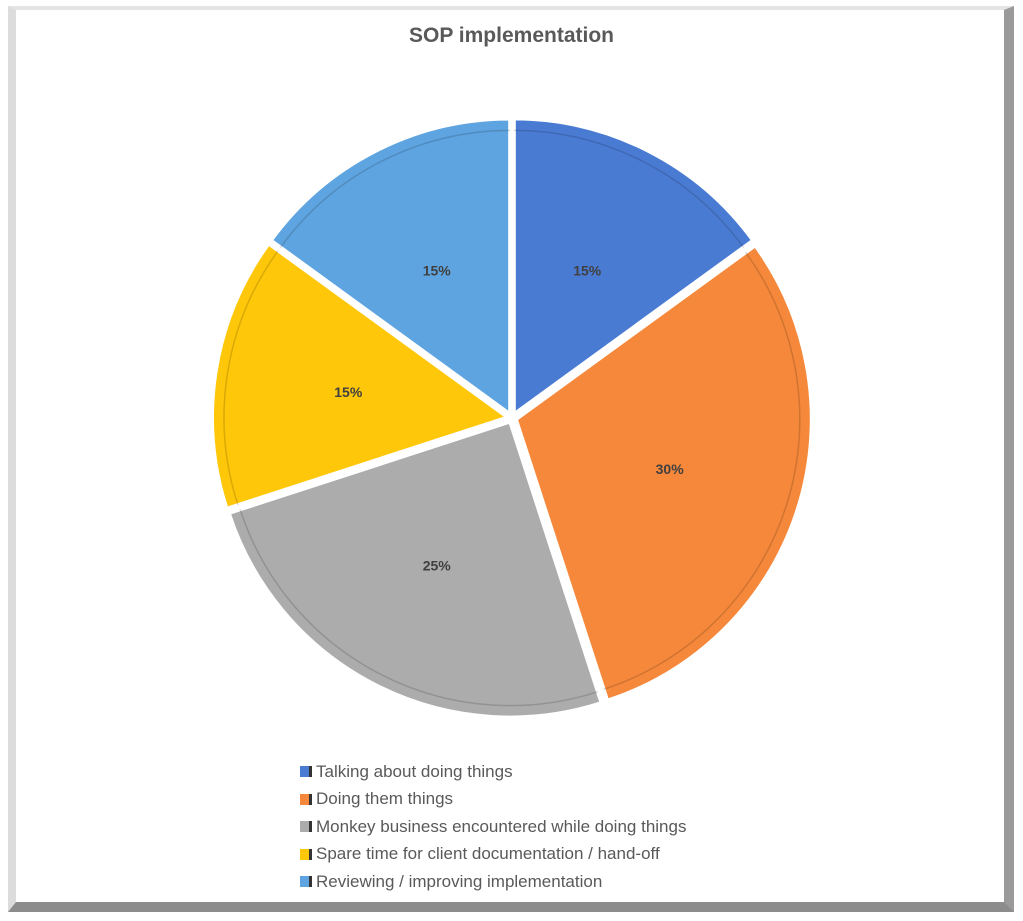  What do you see at coordinates (511, 35) in the screenshot?
I see `chart-title: SOP implementation` at bounding box center [511, 35].